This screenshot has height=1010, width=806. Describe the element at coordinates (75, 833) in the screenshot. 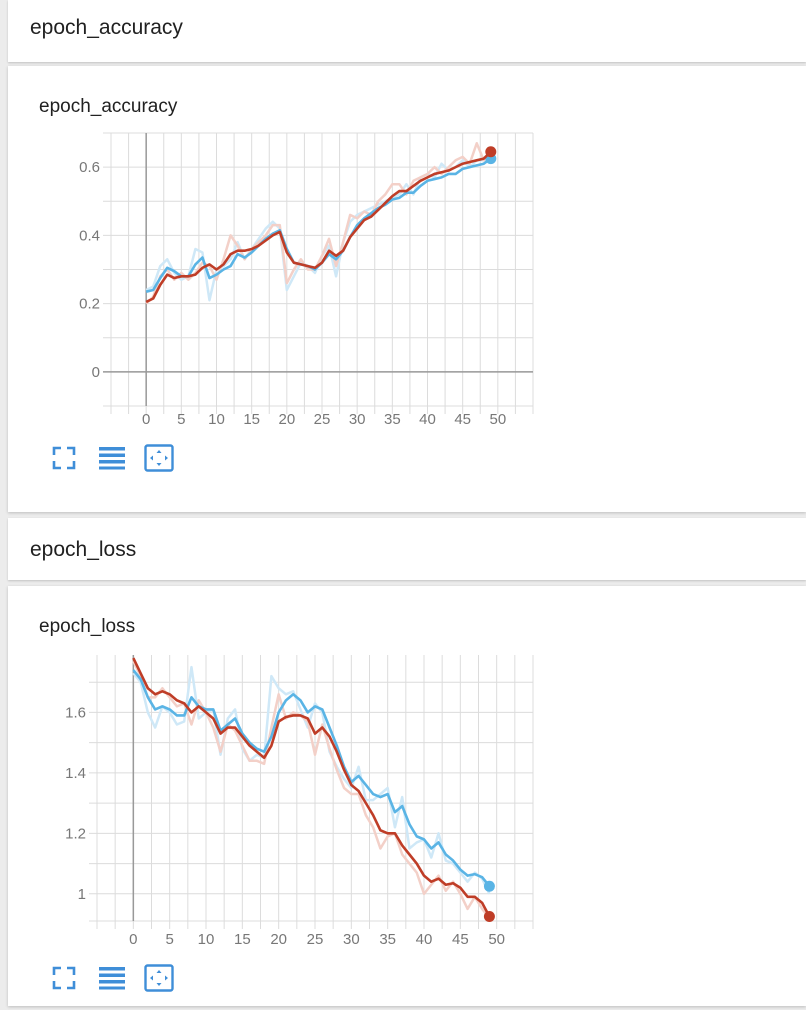

I see `y-tick-label: 1.2` at that location.